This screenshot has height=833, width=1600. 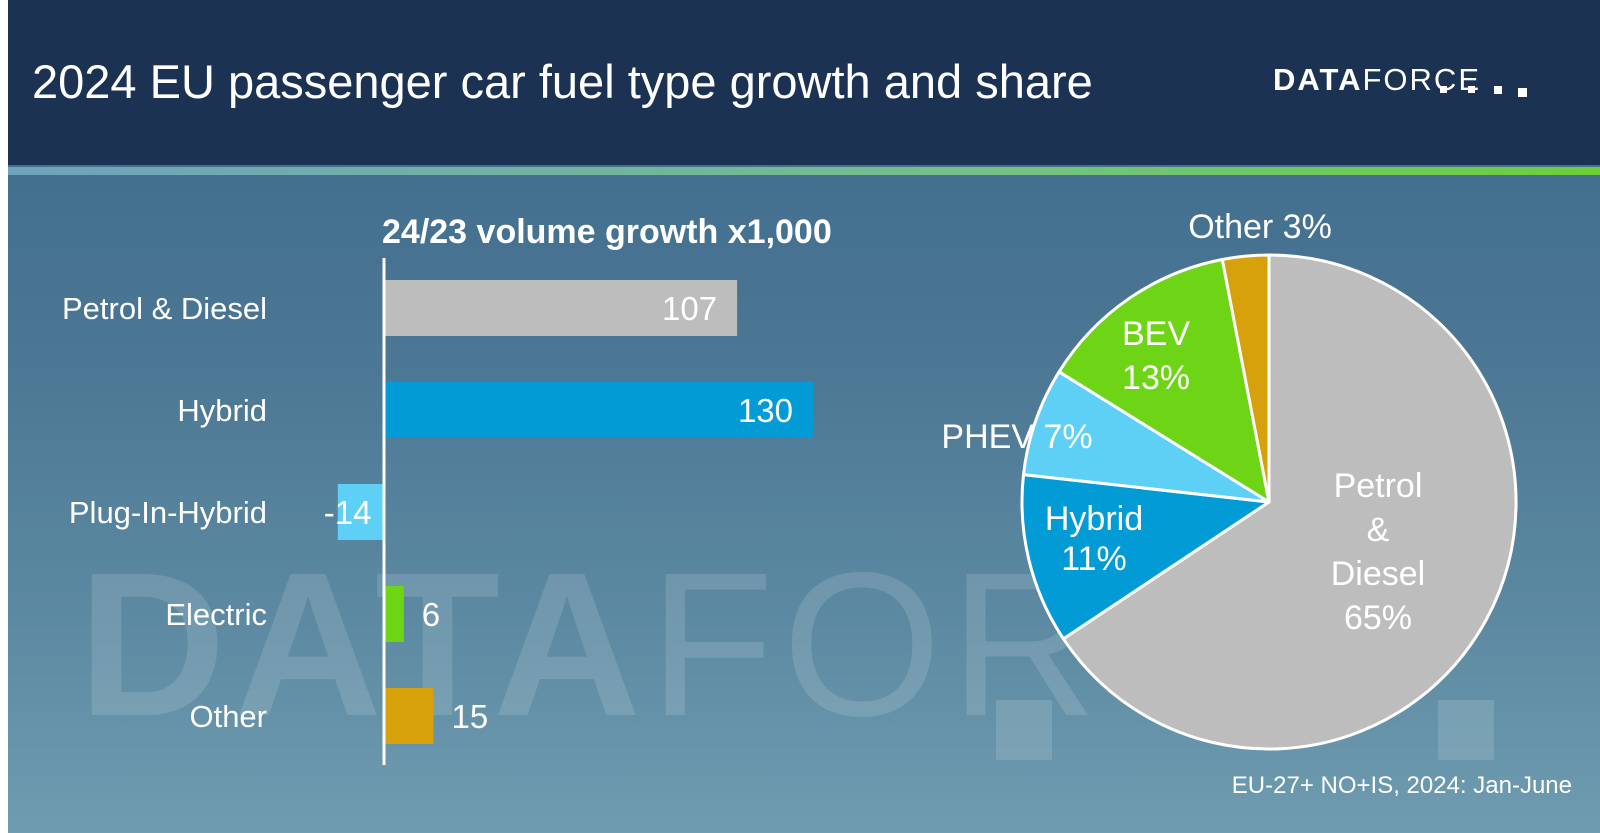 What do you see at coordinates (1378, 618) in the screenshot?
I see `pie-label-0-line-3: 65%` at bounding box center [1378, 618].